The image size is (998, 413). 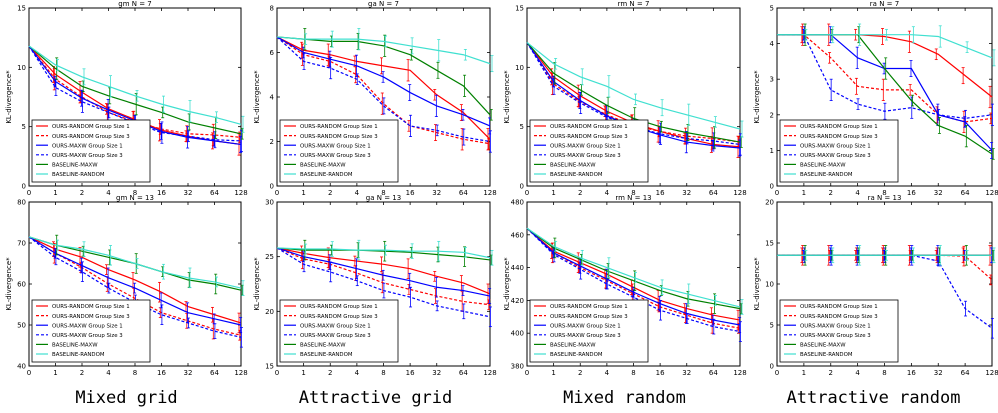 I want to click on chart-title: ga N = 7, so click(x=383, y=4).